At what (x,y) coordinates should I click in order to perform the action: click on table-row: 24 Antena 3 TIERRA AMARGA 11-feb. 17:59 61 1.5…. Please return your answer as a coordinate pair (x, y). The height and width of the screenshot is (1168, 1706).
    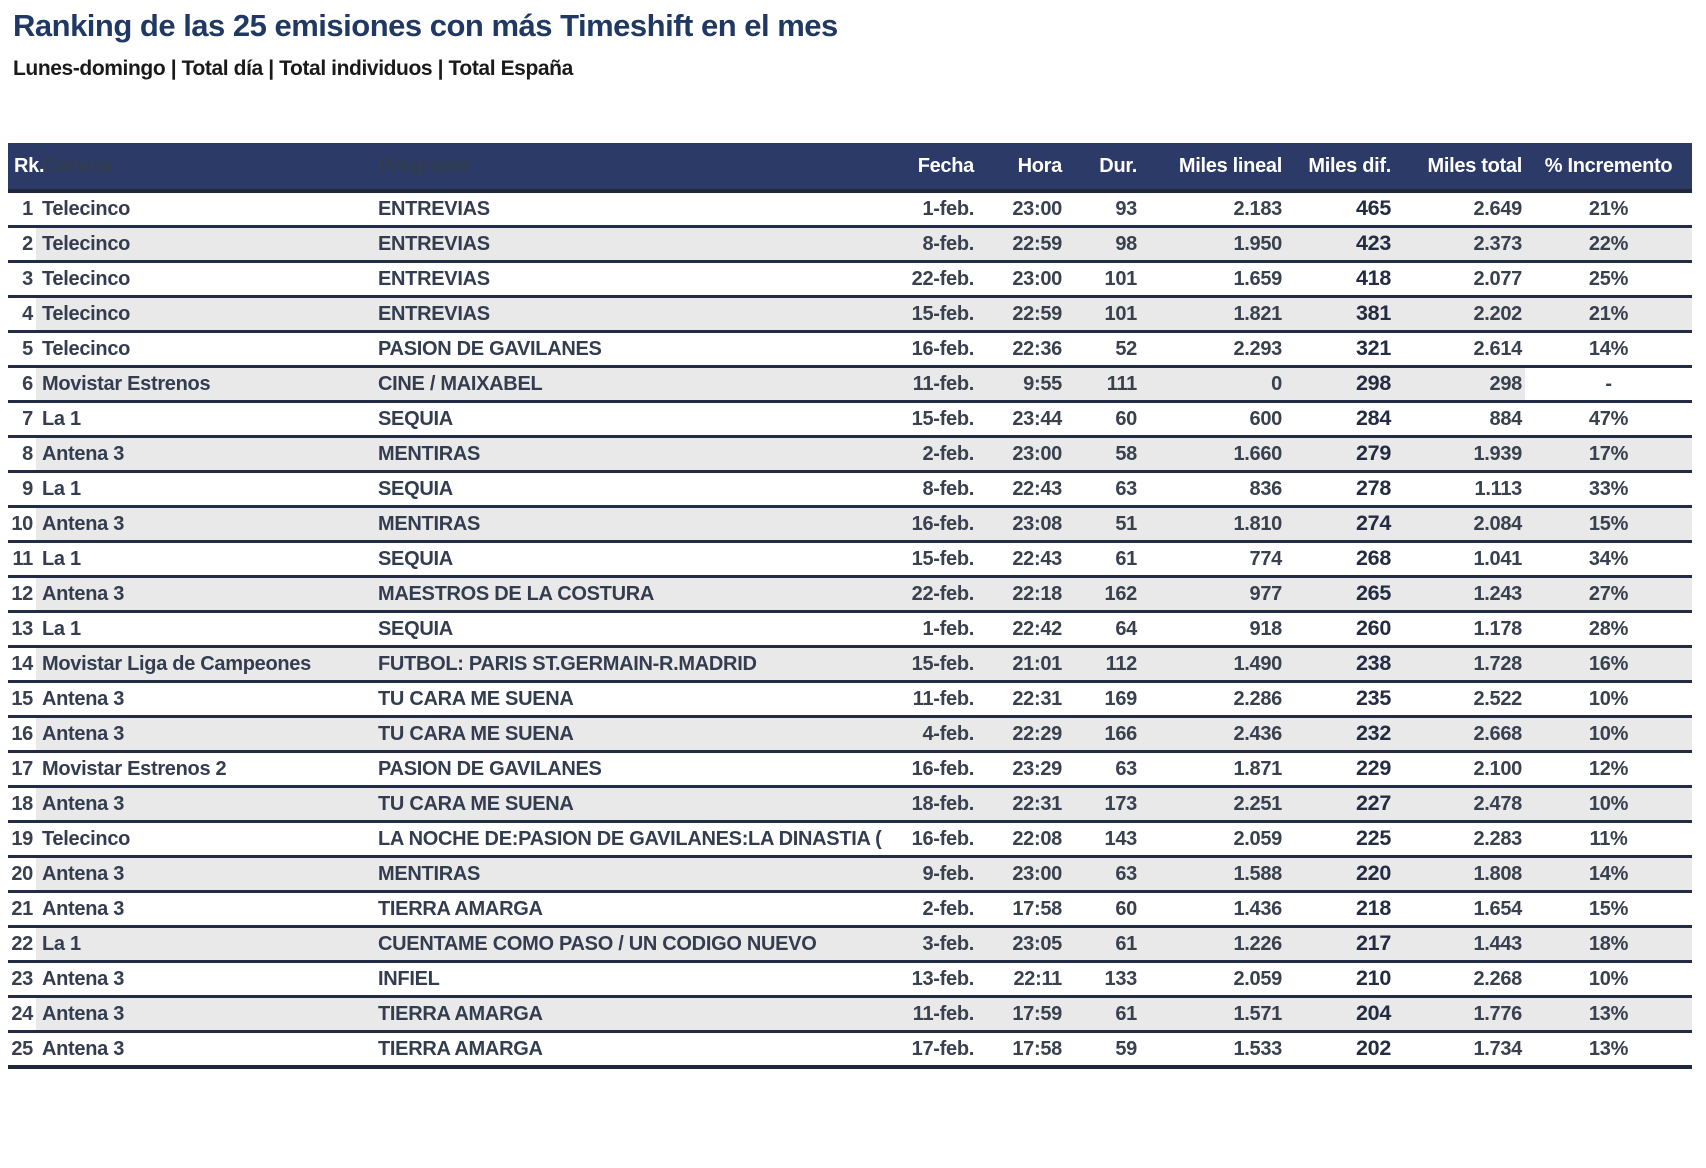
    Looking at the image, I should click on (850, 1015).